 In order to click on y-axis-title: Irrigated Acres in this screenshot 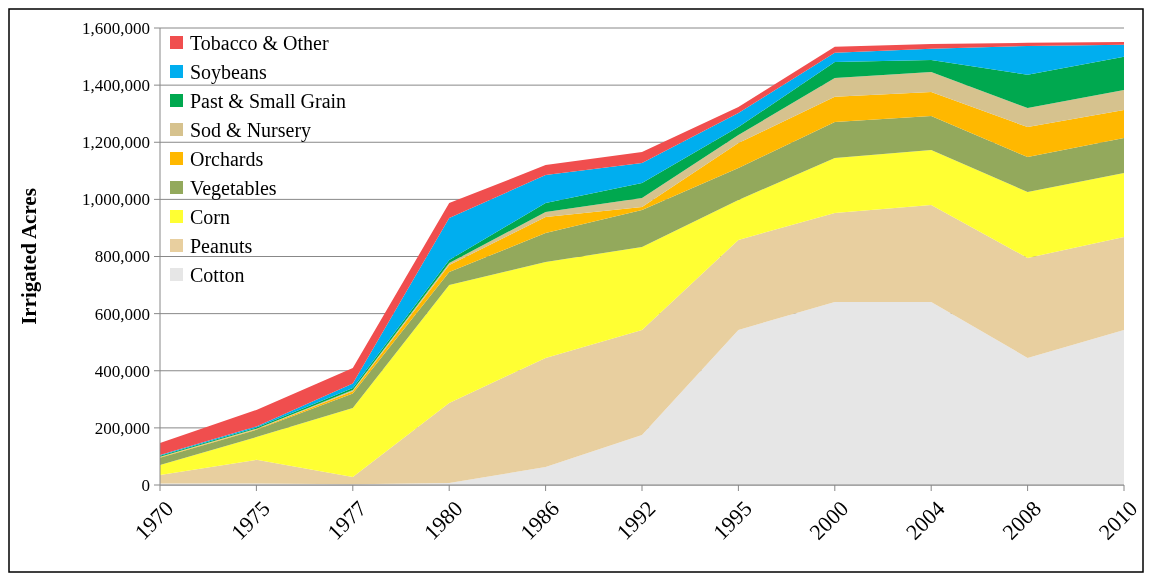, I will do `click(29, 256)`.